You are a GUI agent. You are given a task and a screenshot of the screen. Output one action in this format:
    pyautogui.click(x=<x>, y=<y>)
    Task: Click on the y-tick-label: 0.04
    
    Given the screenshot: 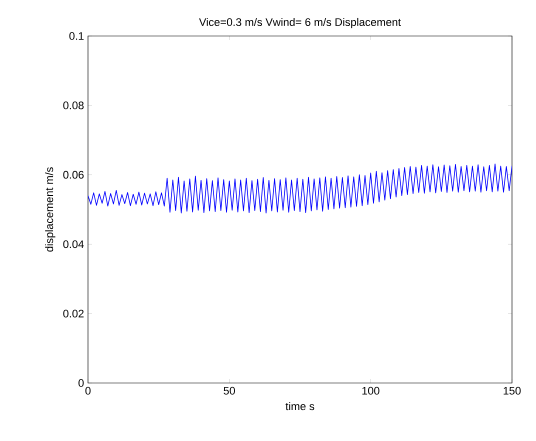 What is the action you would take?
    pyautogui.click(x=73, y=244)
    